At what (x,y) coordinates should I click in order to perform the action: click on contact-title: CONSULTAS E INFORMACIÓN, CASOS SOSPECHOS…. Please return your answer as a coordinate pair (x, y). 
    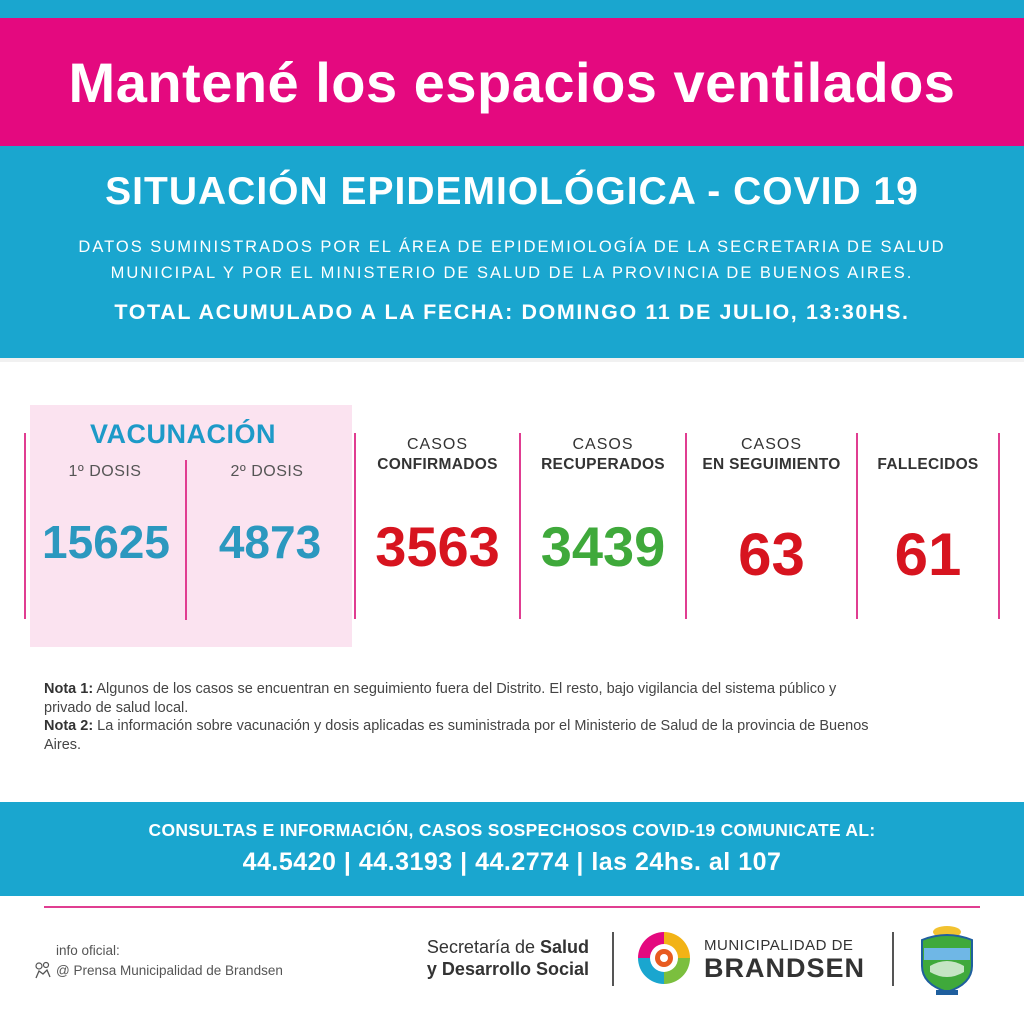
    Looking at the image, I should click on (512, 830).